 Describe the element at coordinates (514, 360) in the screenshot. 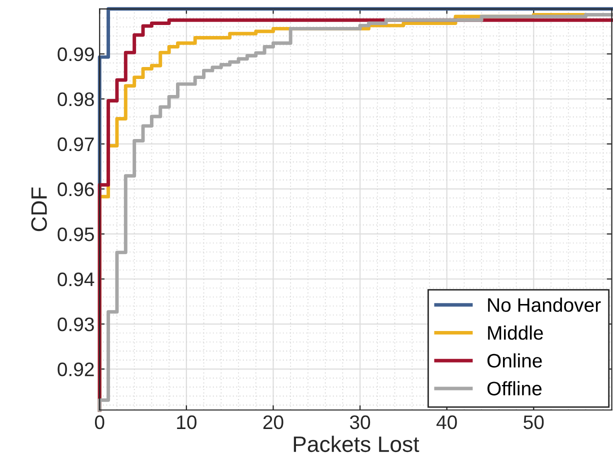

I see `legend-label: Online` at that location.